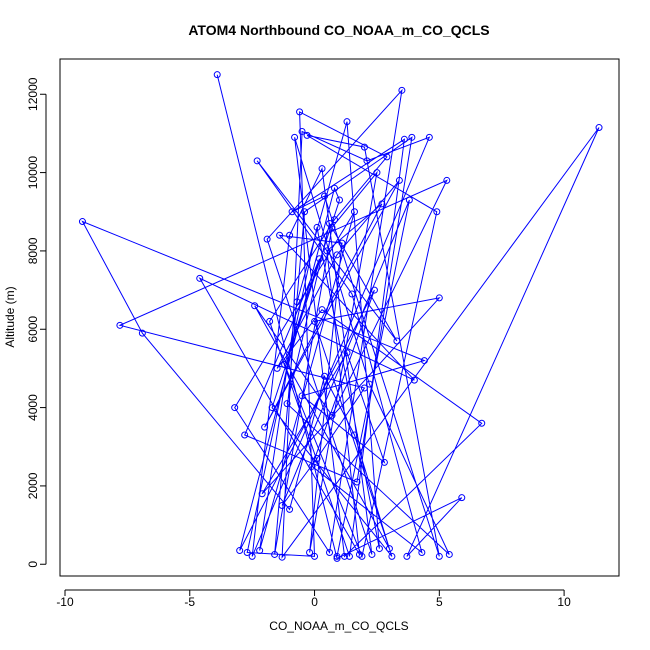  I want to click on x-tick-label: 5, so click(439, 602).